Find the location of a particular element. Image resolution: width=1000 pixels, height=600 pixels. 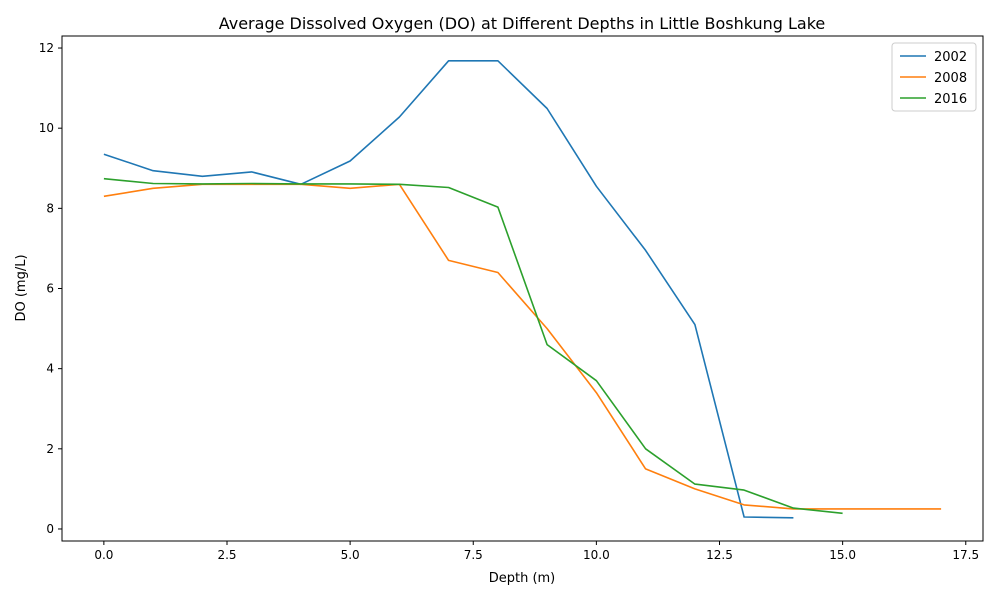

y-tick-label: 2 is located at coordinates (50, 449).